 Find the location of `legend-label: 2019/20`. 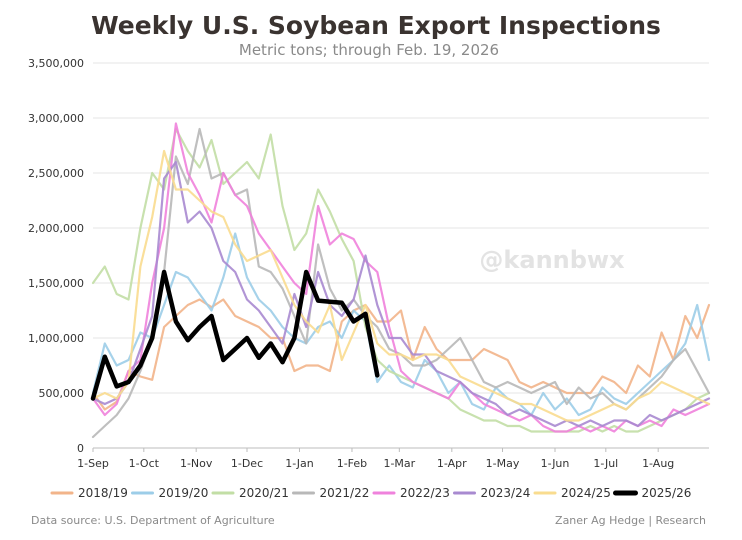

legend-label: 2019/20 is located at coordinates (184, 493).